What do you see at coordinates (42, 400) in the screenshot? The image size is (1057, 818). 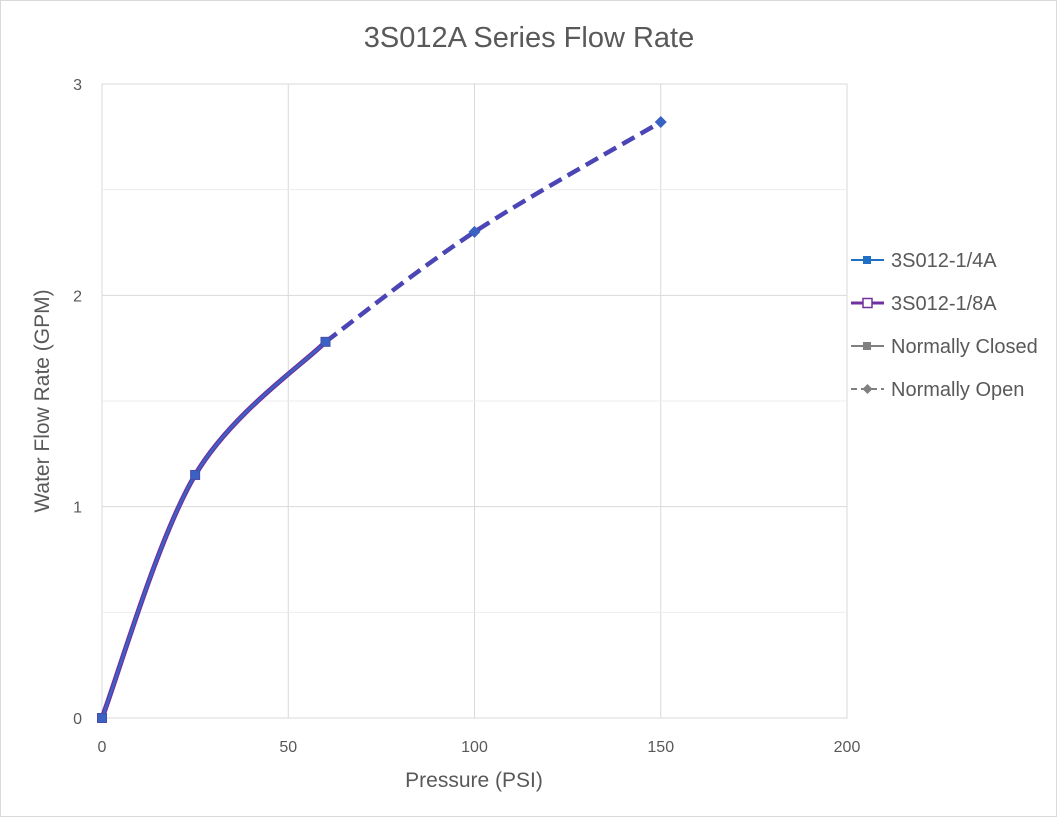 I see `y-axis-label: Water Flow Rate (GPM)` at bounding box center [42, 400].